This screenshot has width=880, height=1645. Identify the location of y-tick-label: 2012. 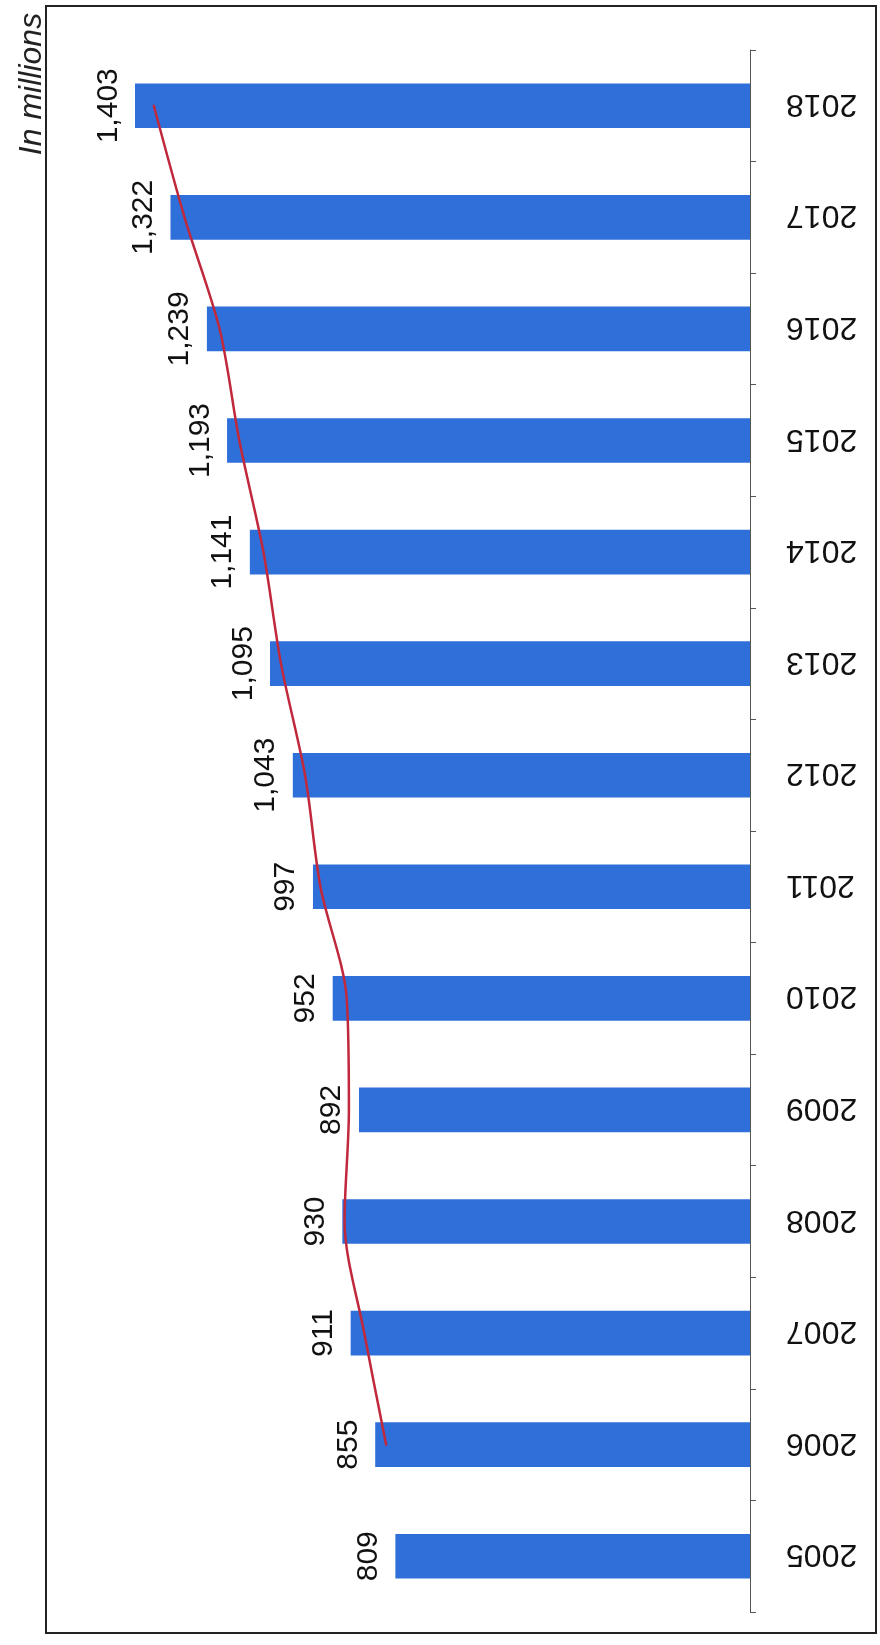
(822, 775).